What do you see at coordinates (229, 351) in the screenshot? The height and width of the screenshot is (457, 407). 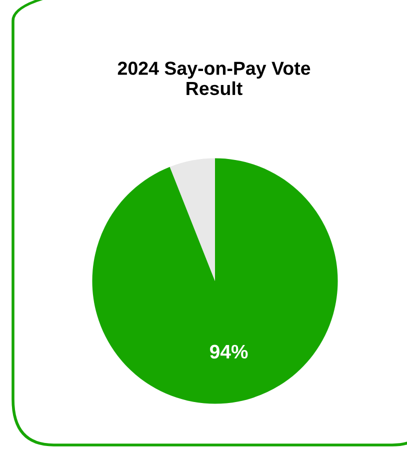 I see `data-label: 94%` at bounding box center [229, 351].